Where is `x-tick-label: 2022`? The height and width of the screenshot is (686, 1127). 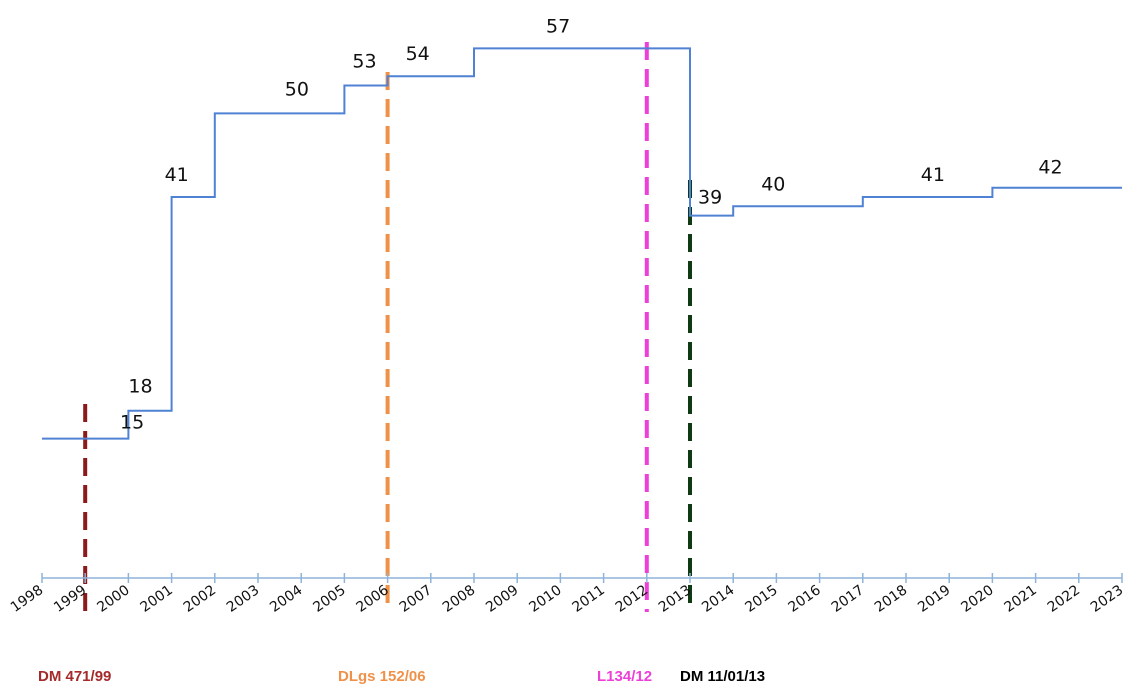 x-tick-label: 2022 is located at coordinates (1064, 599).